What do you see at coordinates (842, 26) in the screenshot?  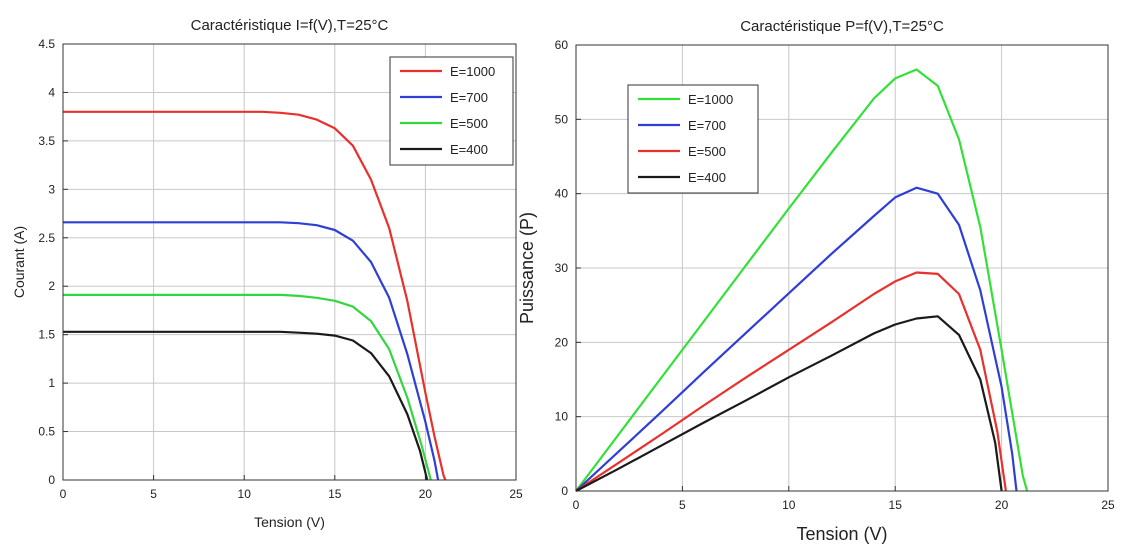 I see `chart-title: Caractéristique P=f(V),T=25°C` at bounding box center [842, 26].